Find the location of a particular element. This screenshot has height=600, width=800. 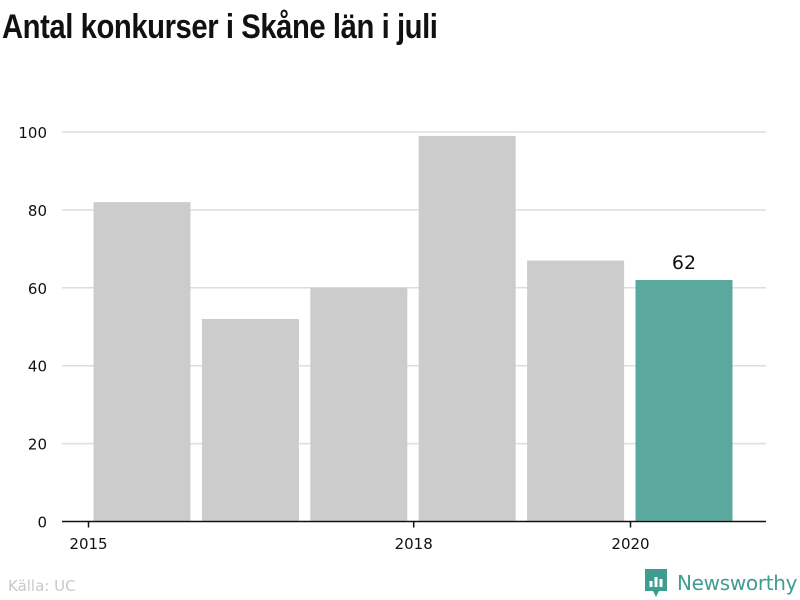

data-labels: 62 is located at coordinates (684, 263).